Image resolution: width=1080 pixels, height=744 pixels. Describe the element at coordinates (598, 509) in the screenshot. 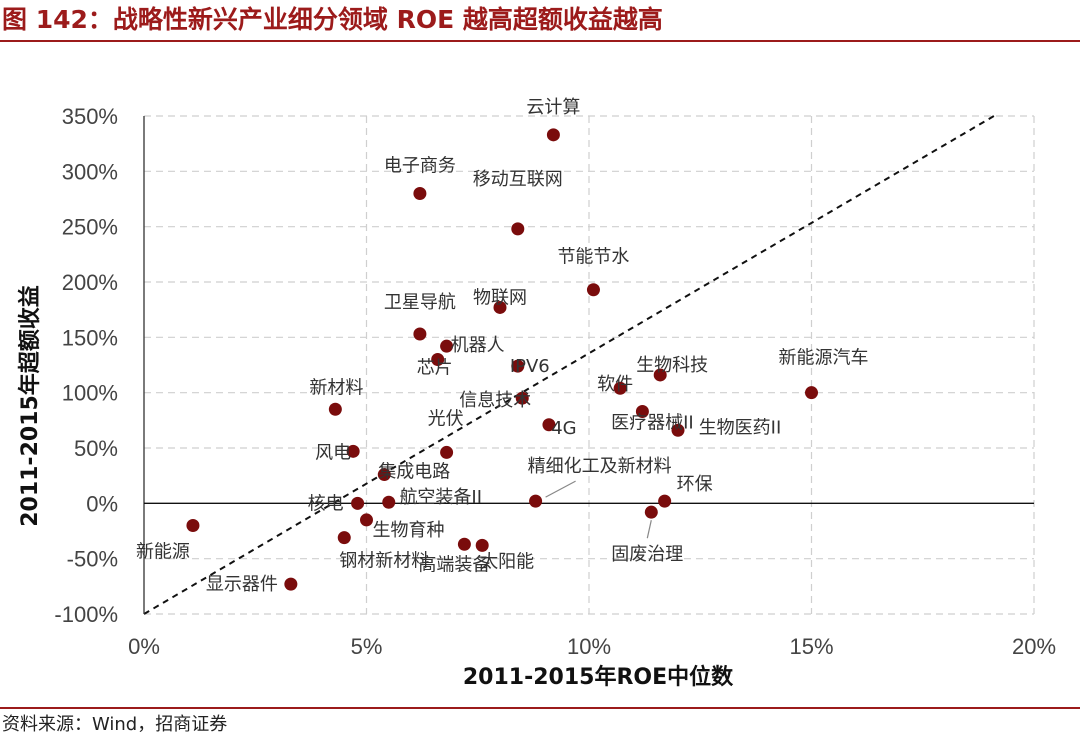

I see `leader-lines` at that location.